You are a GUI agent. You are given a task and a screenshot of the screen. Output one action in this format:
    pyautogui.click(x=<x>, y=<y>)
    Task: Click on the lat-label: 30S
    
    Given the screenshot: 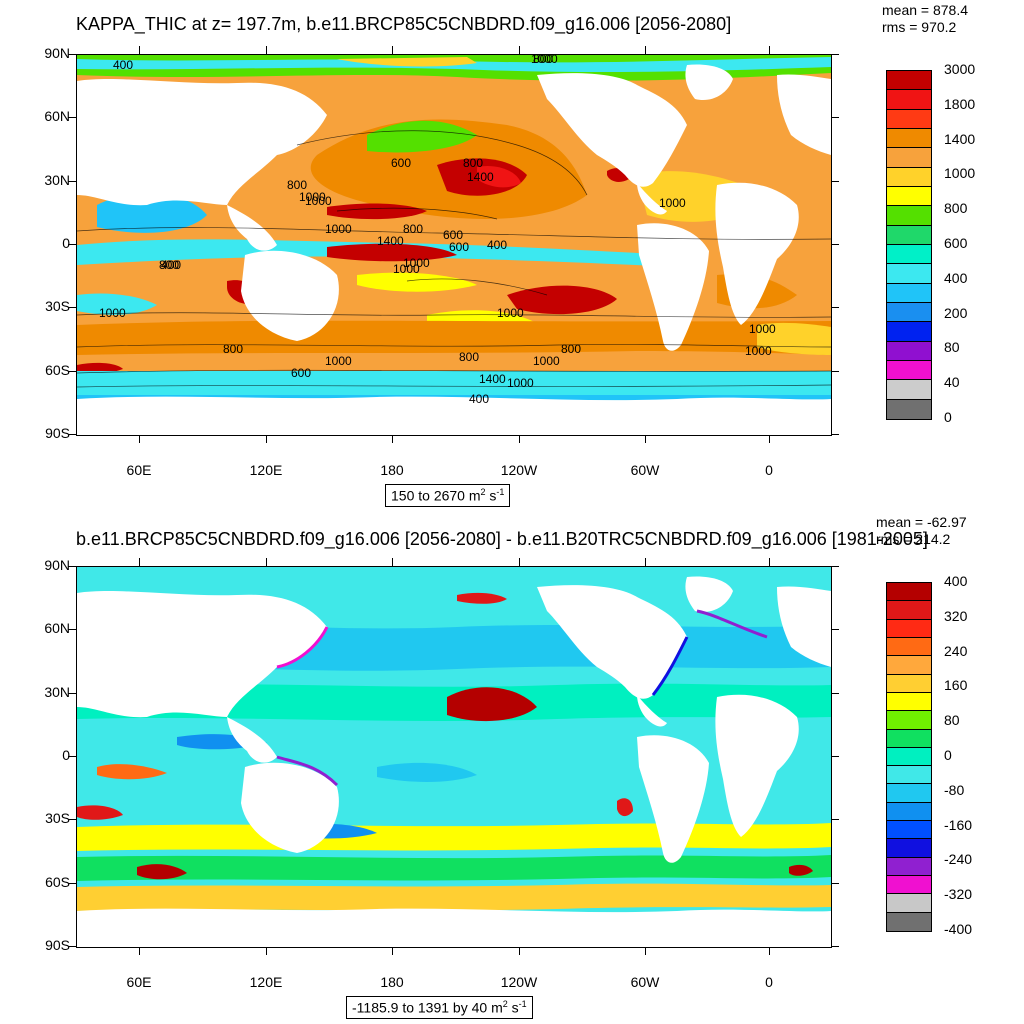 What is the action you would take?
    pyautogui.click(x=57, y=818)
    